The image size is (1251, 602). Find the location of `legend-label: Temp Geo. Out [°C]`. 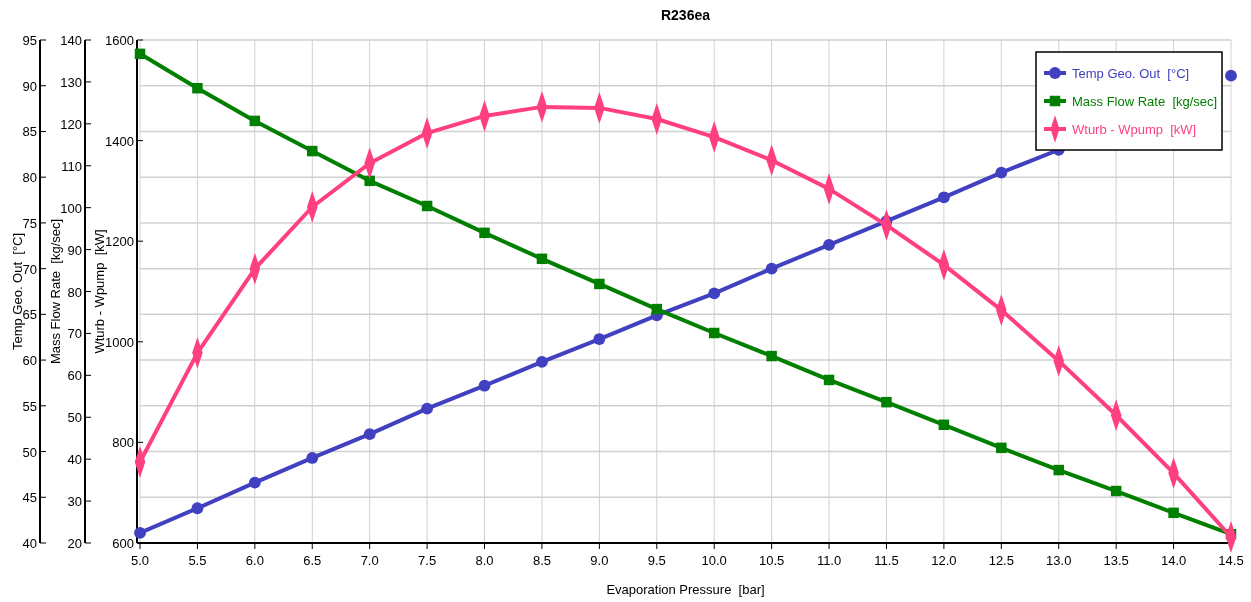

legend-label: Temp Geo. Out [°C] is located at coordinates (1131, 73).